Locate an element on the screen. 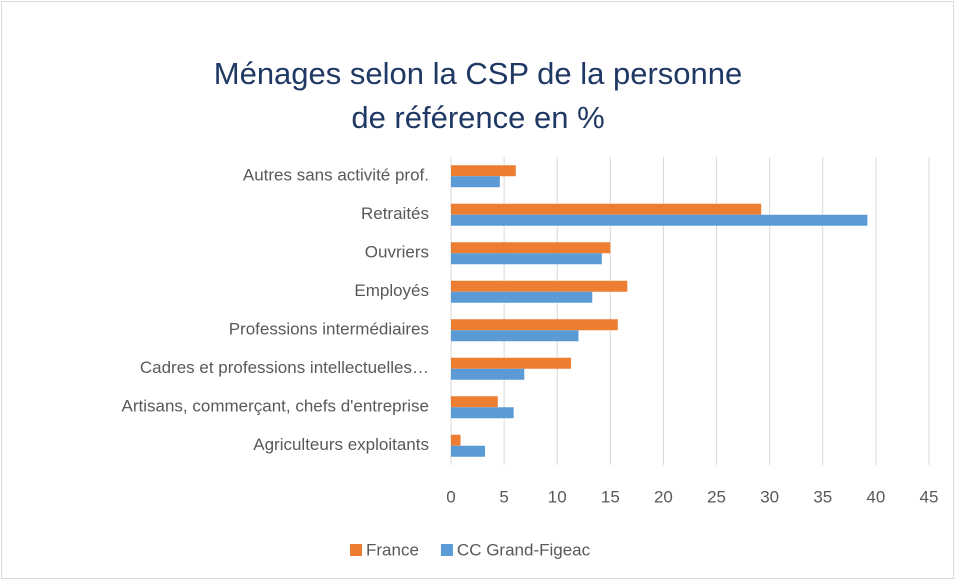 The image size is (955, 580). y-tick-label: Professions intermédiaires is located at coordinates (329, 329).